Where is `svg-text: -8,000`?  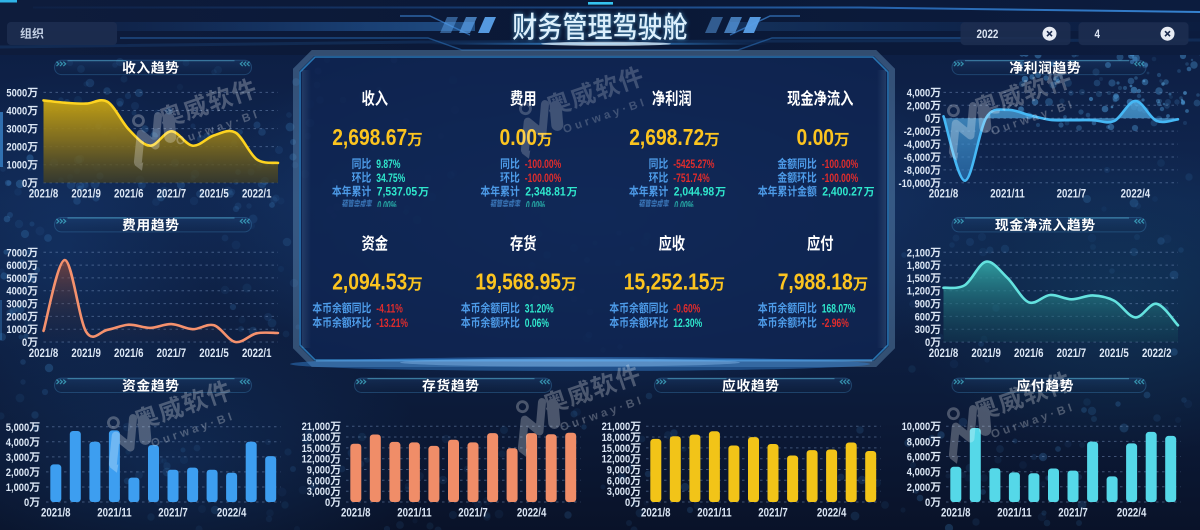 svg-text: -8,000 is located at coordinates (917, 171).